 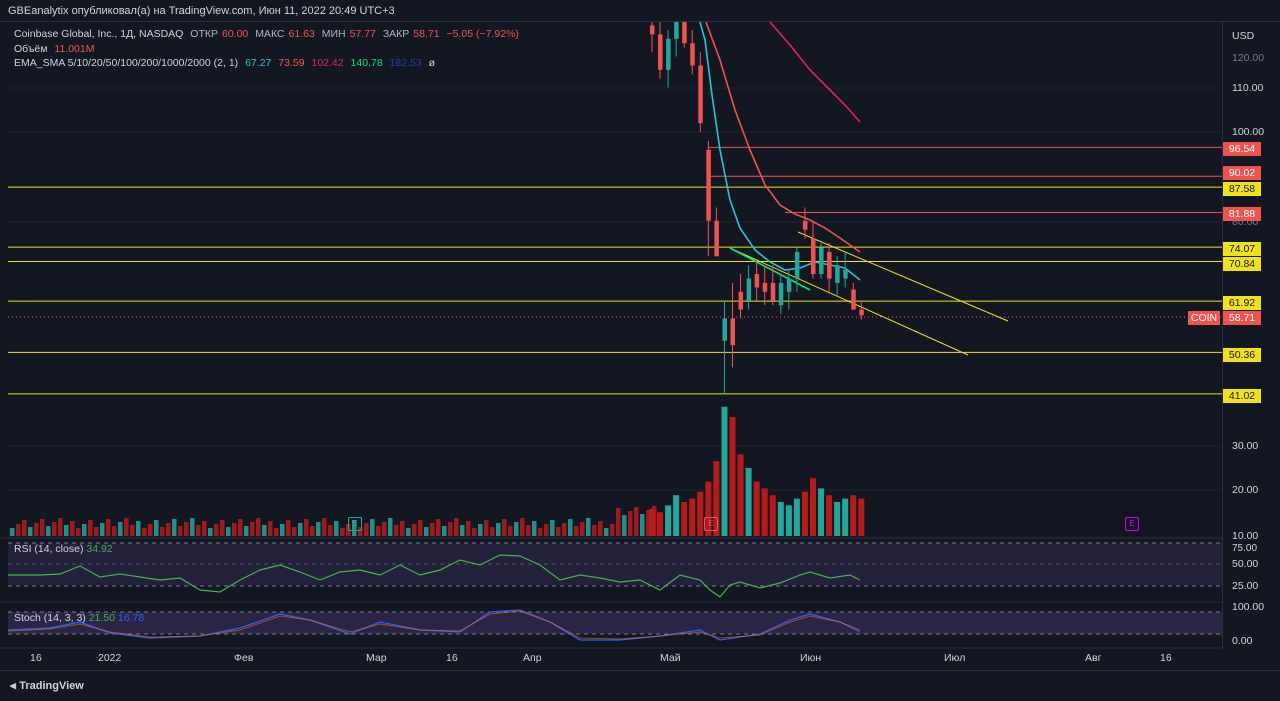 What do you see at coordinates (670, 658) in the screenshot?
I see `time-tick: Май` at bounding box center [670, 658].